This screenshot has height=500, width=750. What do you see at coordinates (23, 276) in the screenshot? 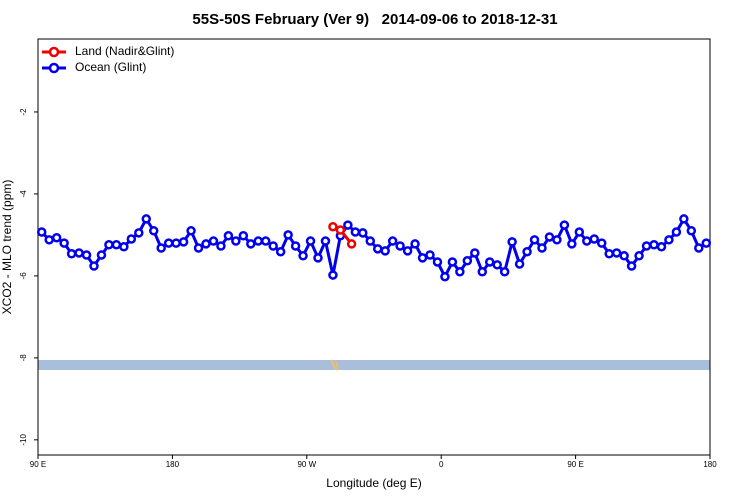
I see `y-tick-label: -6` at bounding box center [23, 276].